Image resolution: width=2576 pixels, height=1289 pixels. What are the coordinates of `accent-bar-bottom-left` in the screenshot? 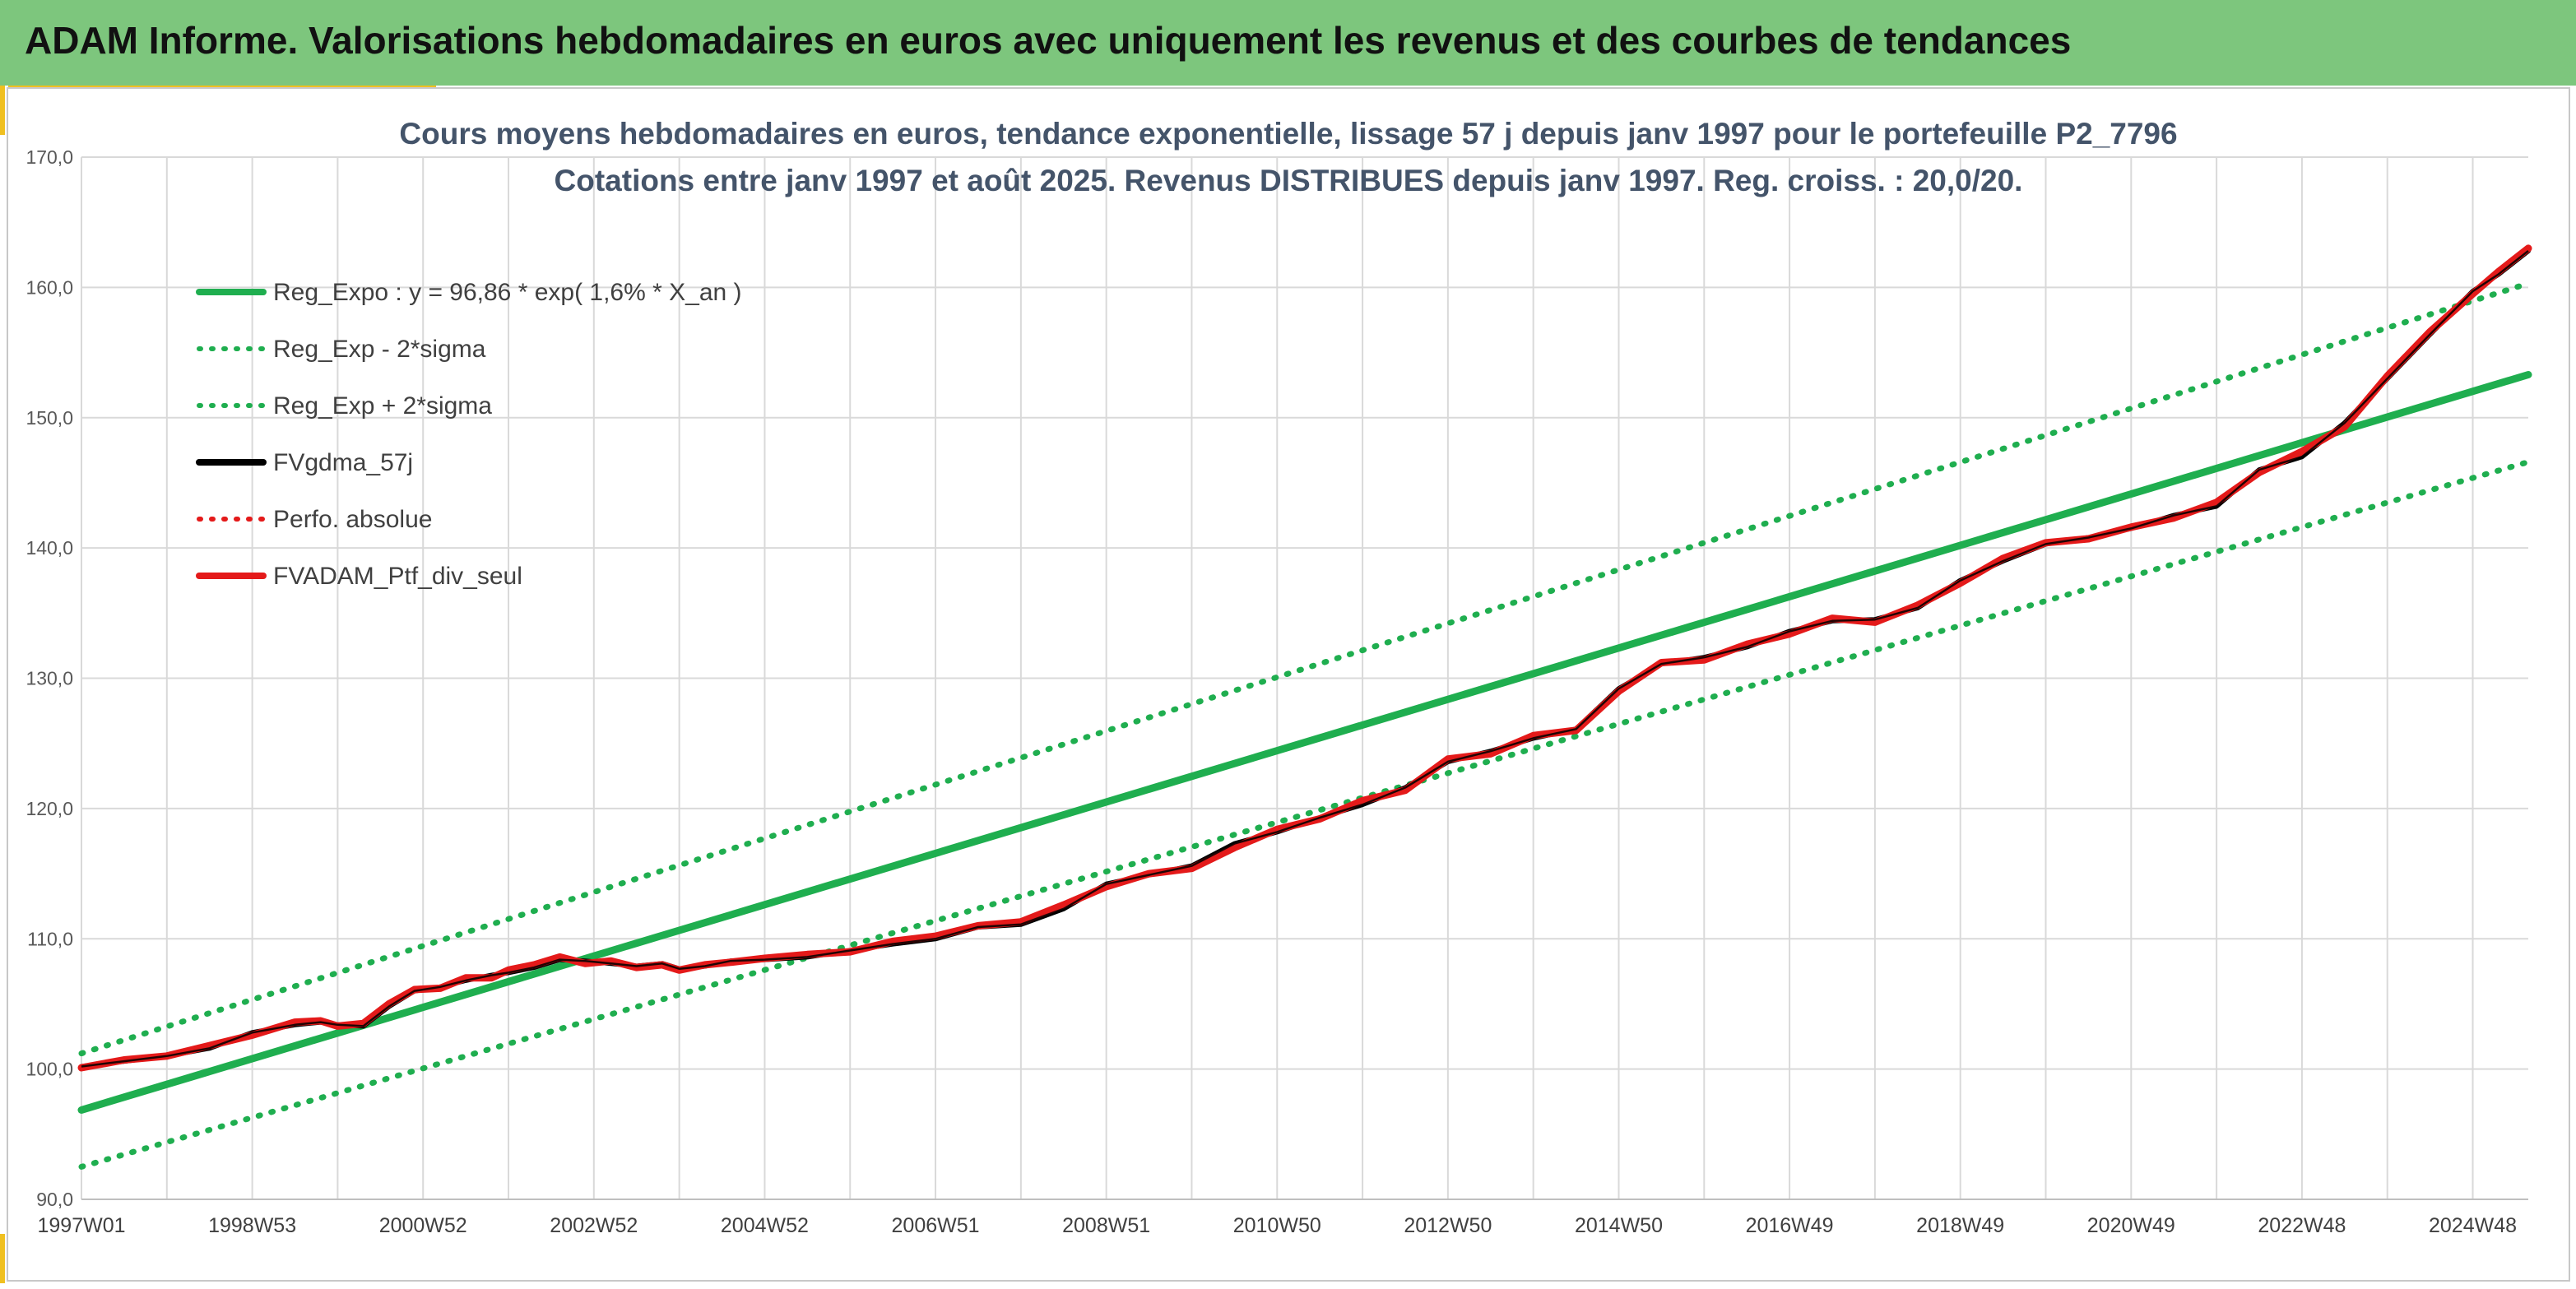 It's located at (3, 1258).